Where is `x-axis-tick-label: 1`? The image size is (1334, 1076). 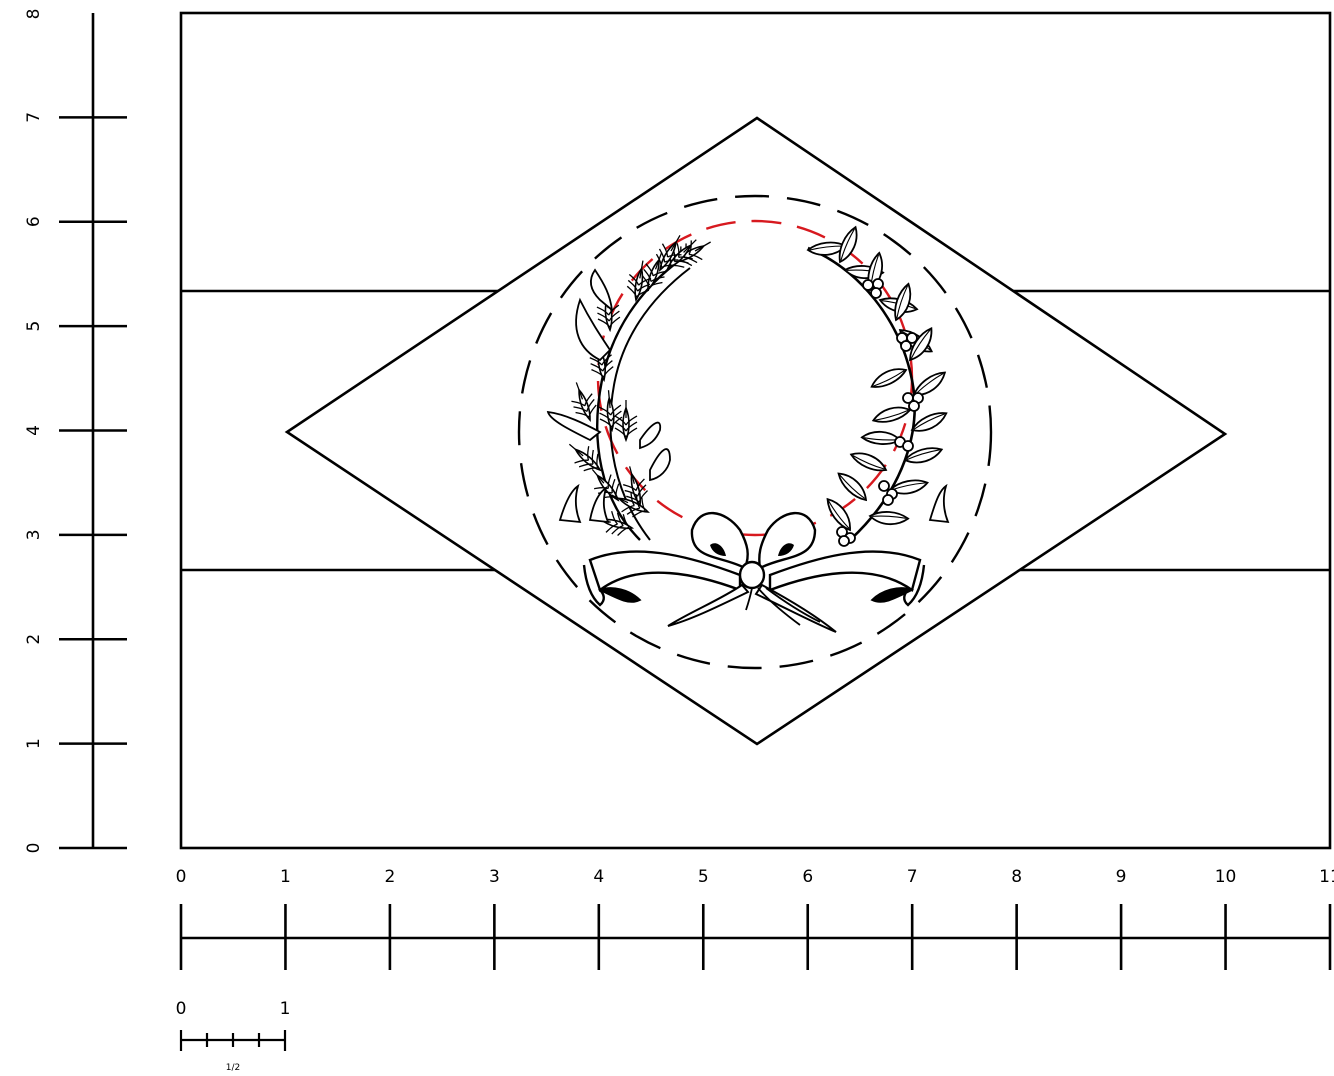 x-axis-tick-label: 1 is located at coordinates (285, 877).